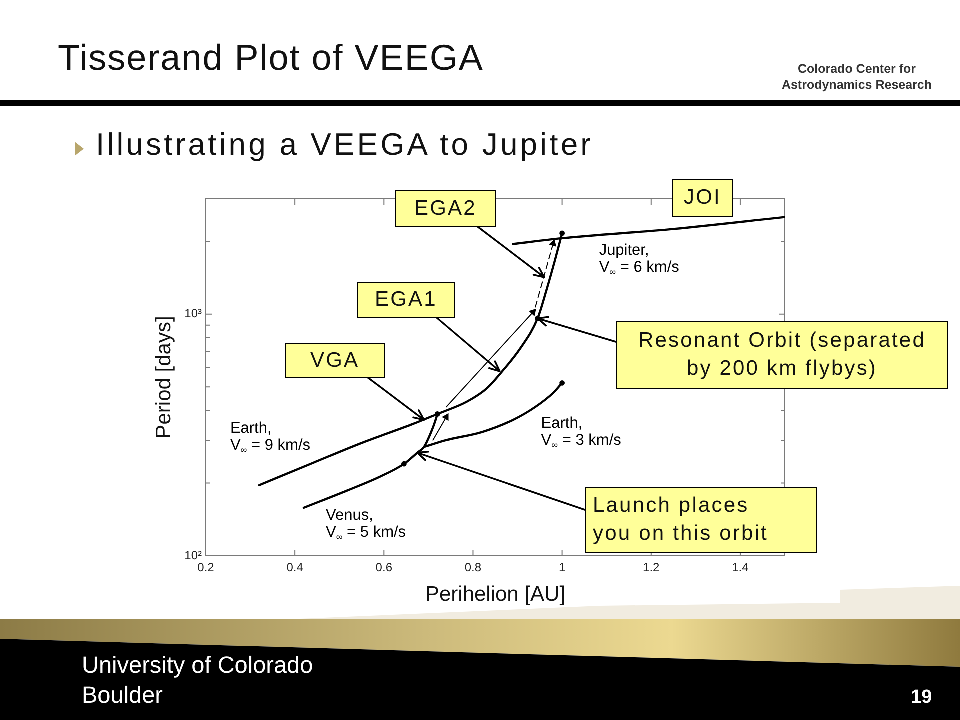 The image size is (960, 720). What do you see at coordinates (445, 209) in the screenshot?
I see `annotation: EGA2` at bounding box center [445, 209].